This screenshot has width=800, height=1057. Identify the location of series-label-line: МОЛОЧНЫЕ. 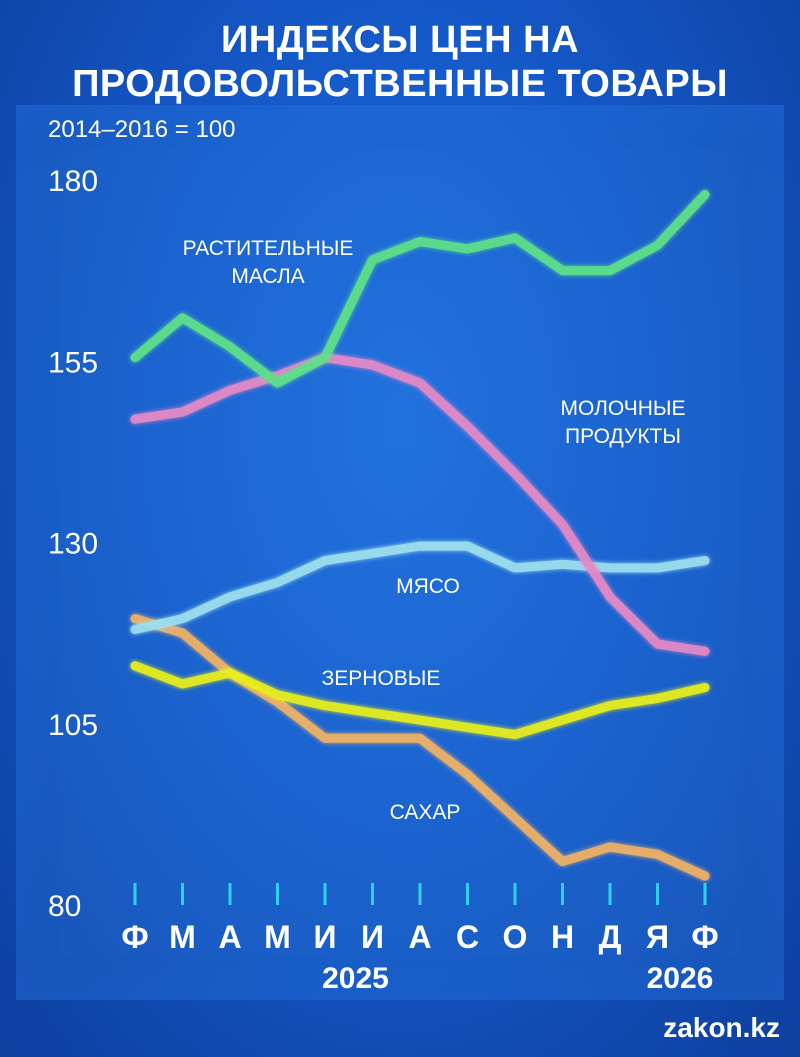
(622, 408).